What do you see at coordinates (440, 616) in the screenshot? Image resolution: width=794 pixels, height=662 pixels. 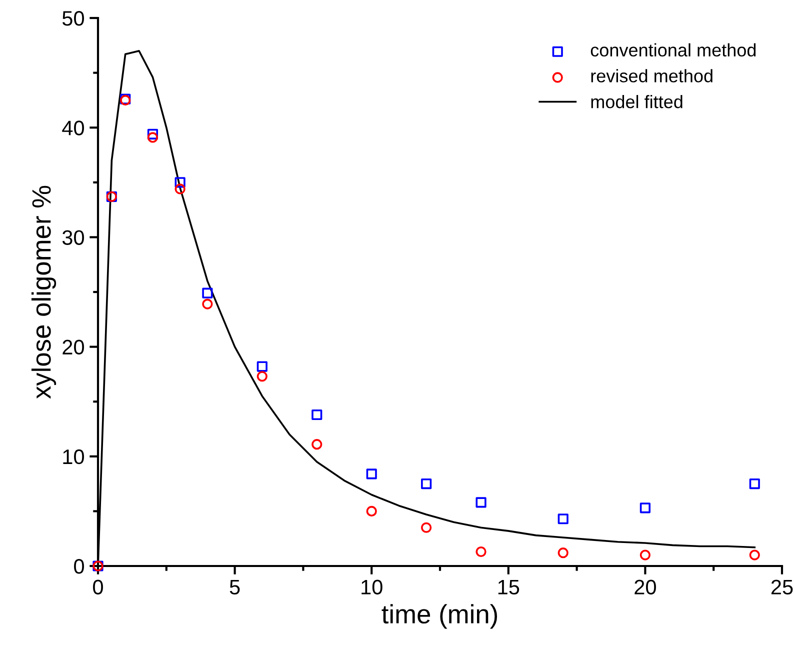 I see `x-axis-title: time (min)` at bounding box center [440, 616].